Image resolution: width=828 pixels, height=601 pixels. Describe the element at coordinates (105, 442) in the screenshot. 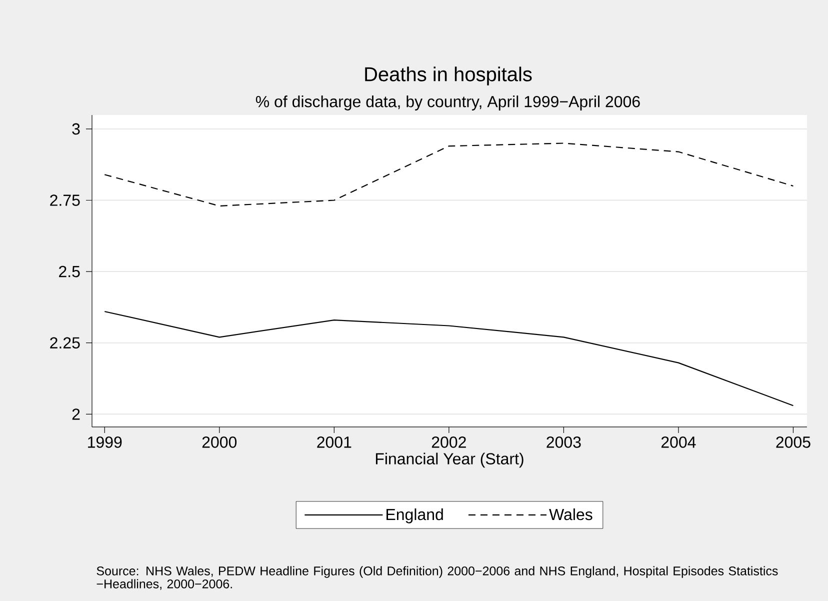

I see `x-tick-label: 1999` at that location.